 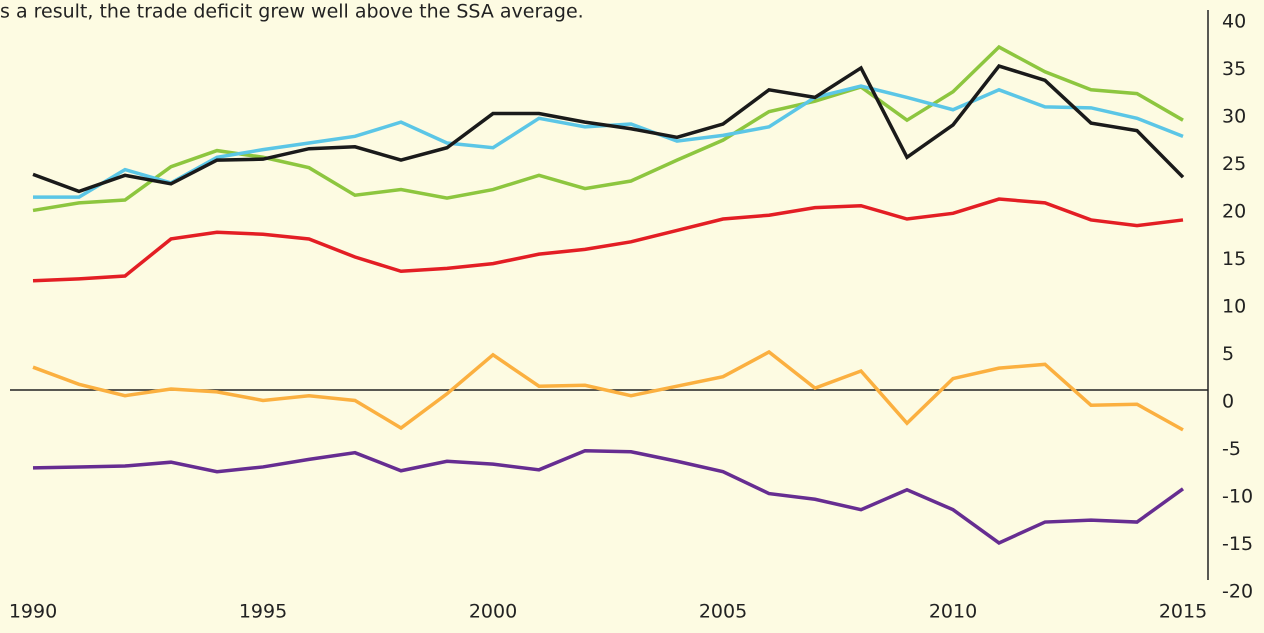 What do you see at coordinates (1234, 117) in the screenshot?
I see `y-tick-label: 30` at bounding box center [1234, 117].